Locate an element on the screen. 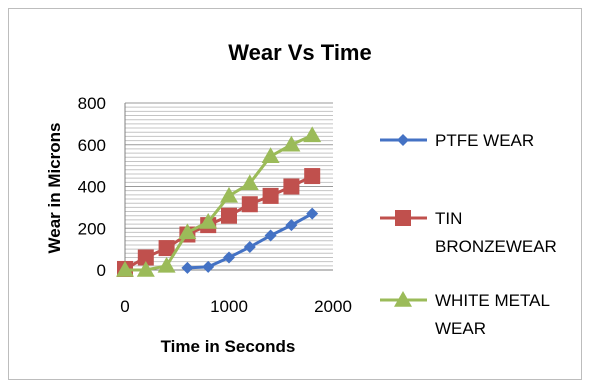  legend-label: WEAR is located at coordinates (460, 328).